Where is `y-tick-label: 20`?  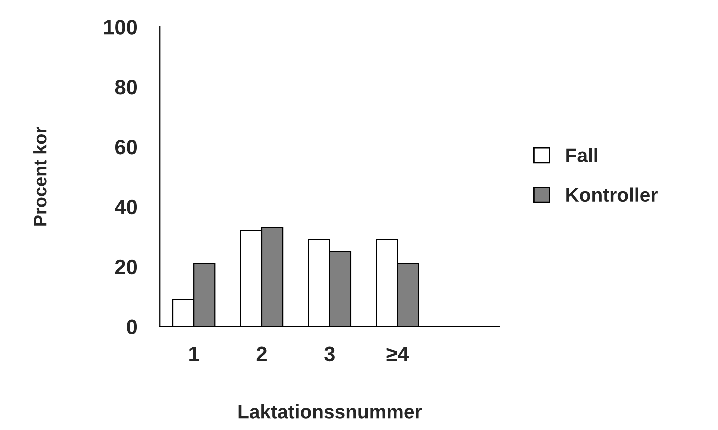 y-tick-label: 20 is located at coordinates (126, 267).